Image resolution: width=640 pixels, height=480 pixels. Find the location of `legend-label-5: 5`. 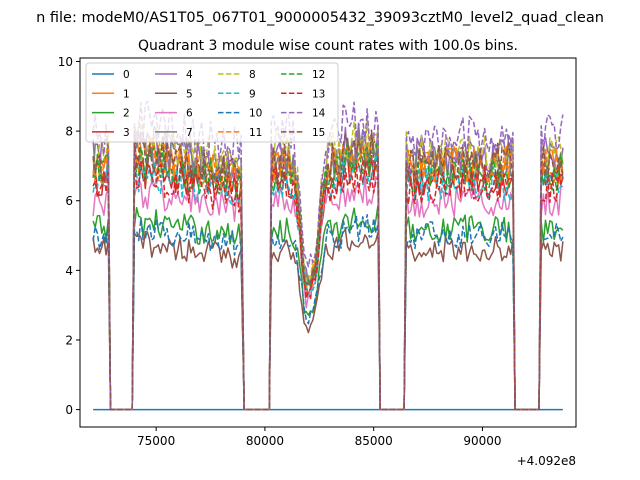

legend-label-5: 5 is located at coordinates (189, 94).